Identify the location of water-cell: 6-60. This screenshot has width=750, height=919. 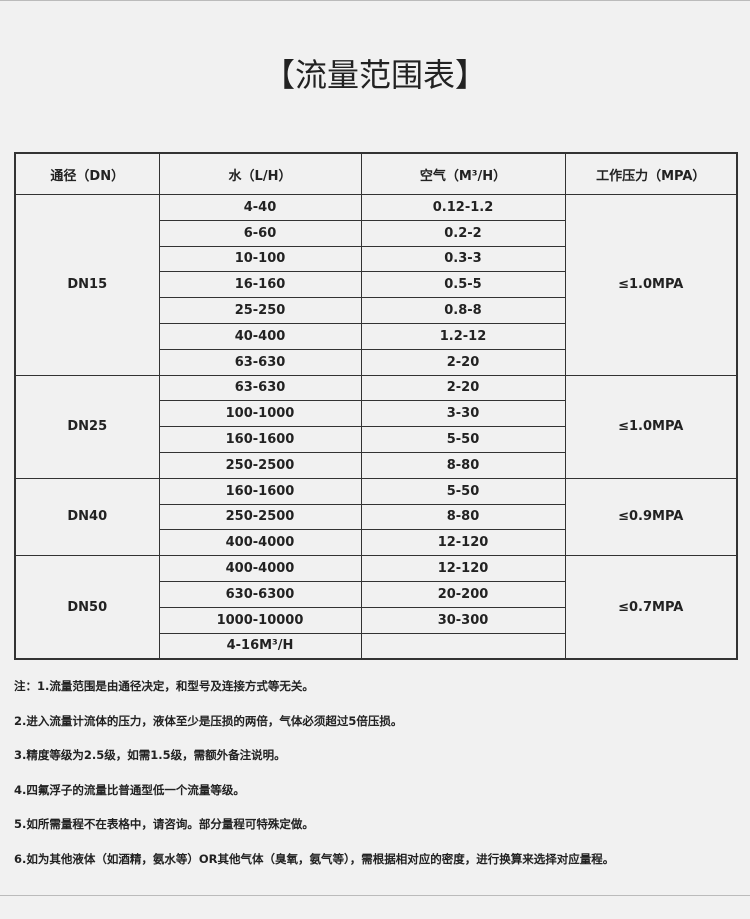
(260, 233).